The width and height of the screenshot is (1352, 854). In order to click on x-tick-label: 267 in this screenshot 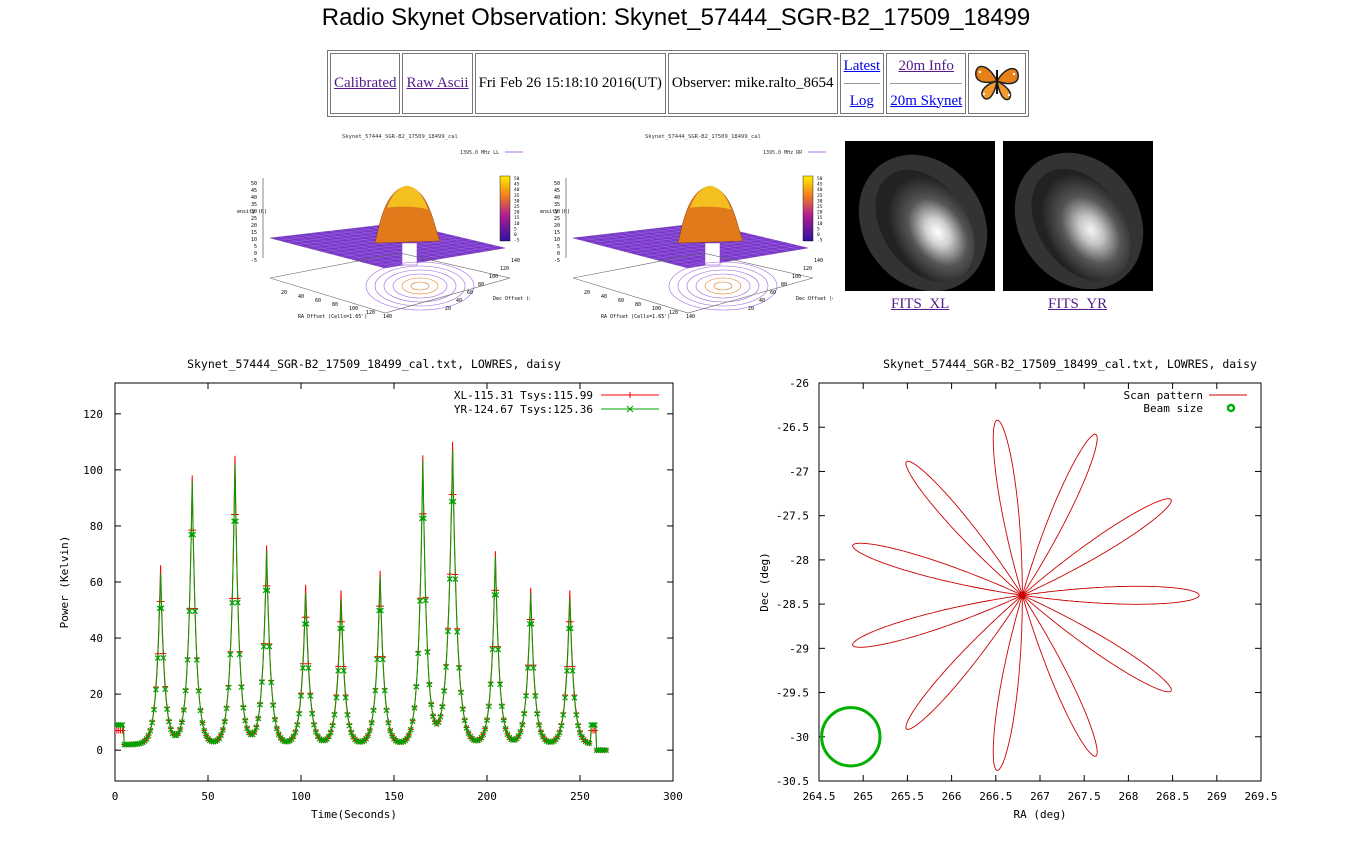, I will do `click(1040, 796)`.